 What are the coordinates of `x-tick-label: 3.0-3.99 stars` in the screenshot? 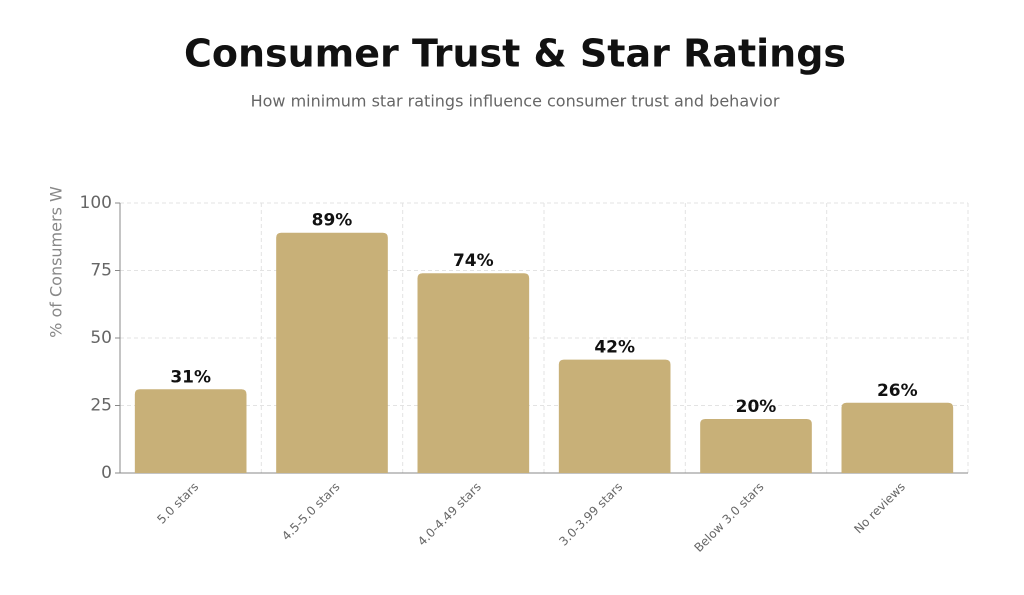 It's located at (590, 514).